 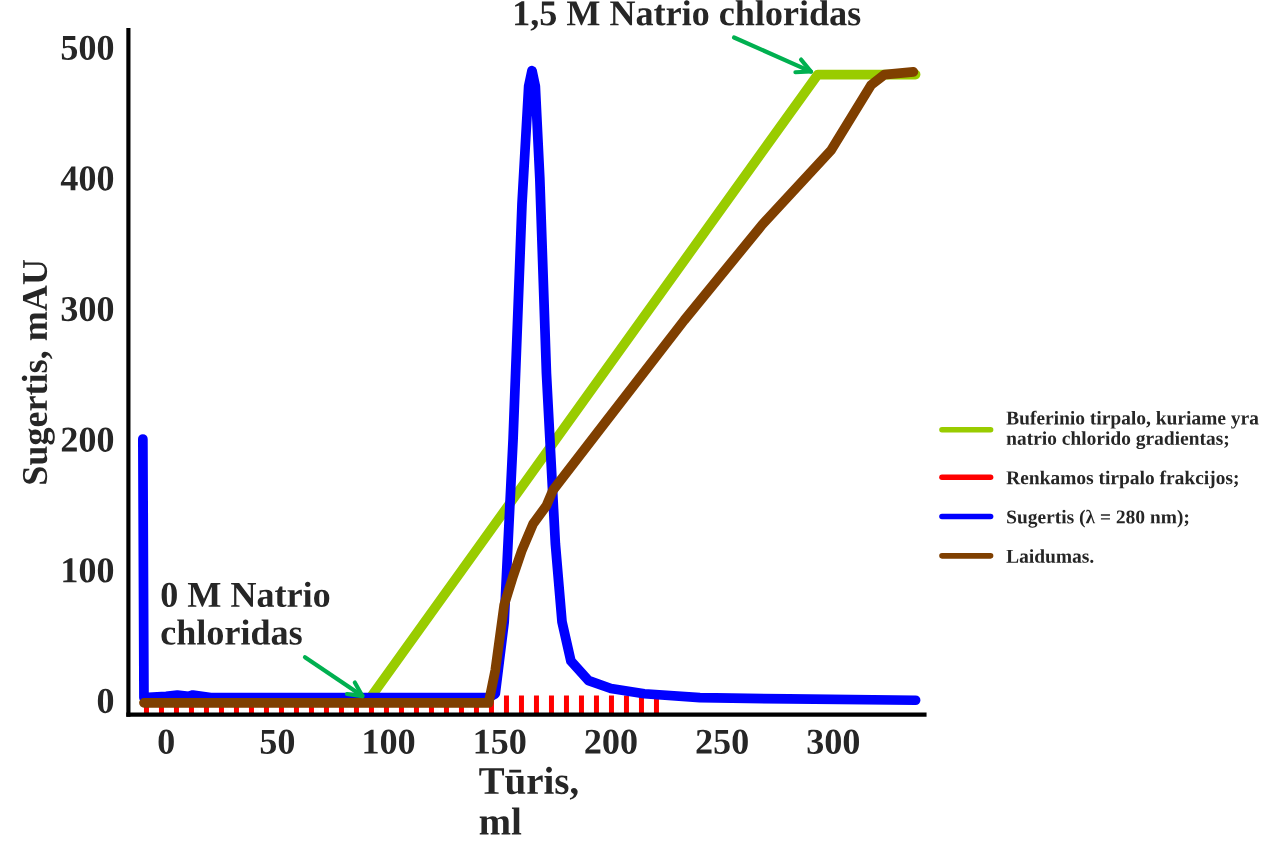 I want to click on x-axis-title: Tūris, ml, so click(x=528, y=800).